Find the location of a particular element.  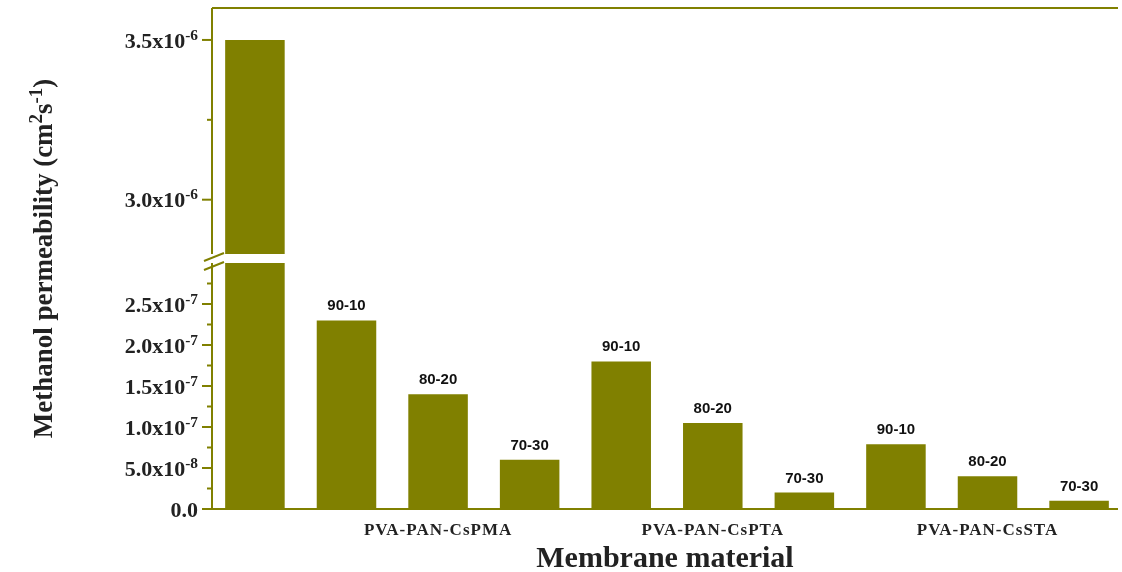

y-tick-label: 1.5x10$^{-7}$ is located at coordinates (161, 385).